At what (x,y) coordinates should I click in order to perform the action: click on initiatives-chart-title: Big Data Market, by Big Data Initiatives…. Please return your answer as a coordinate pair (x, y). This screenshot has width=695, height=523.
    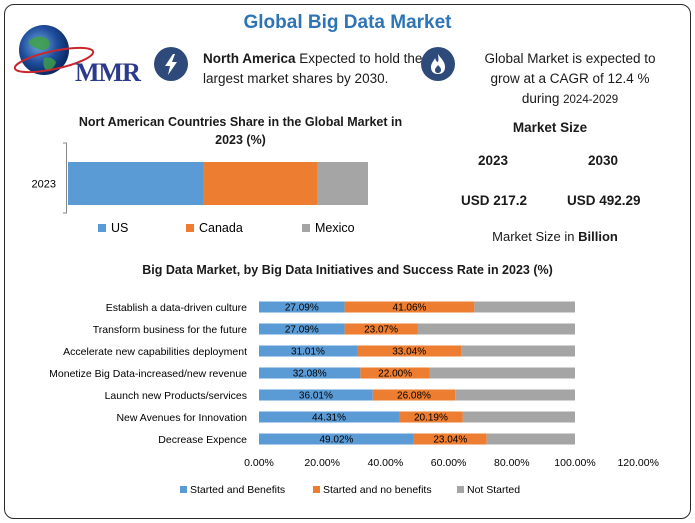
    Looking at the image, I should click on (347, 270).